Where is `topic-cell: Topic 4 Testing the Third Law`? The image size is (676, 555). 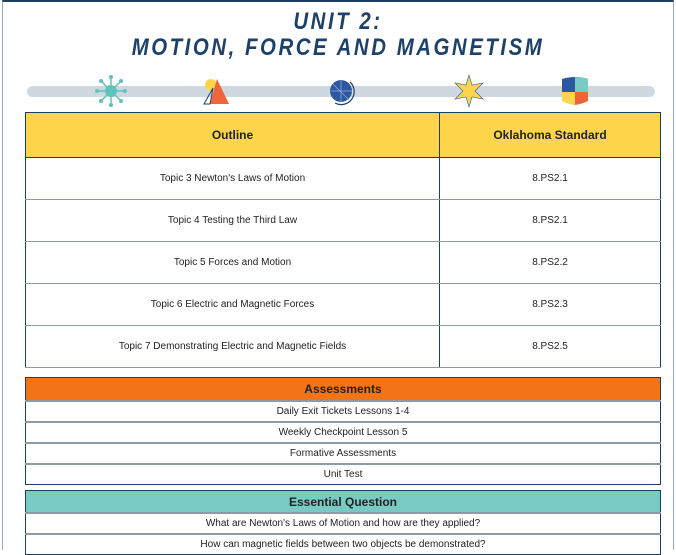 topic-cell: Topic 4 Testing the Third Law is located at coordinates (232, 220).